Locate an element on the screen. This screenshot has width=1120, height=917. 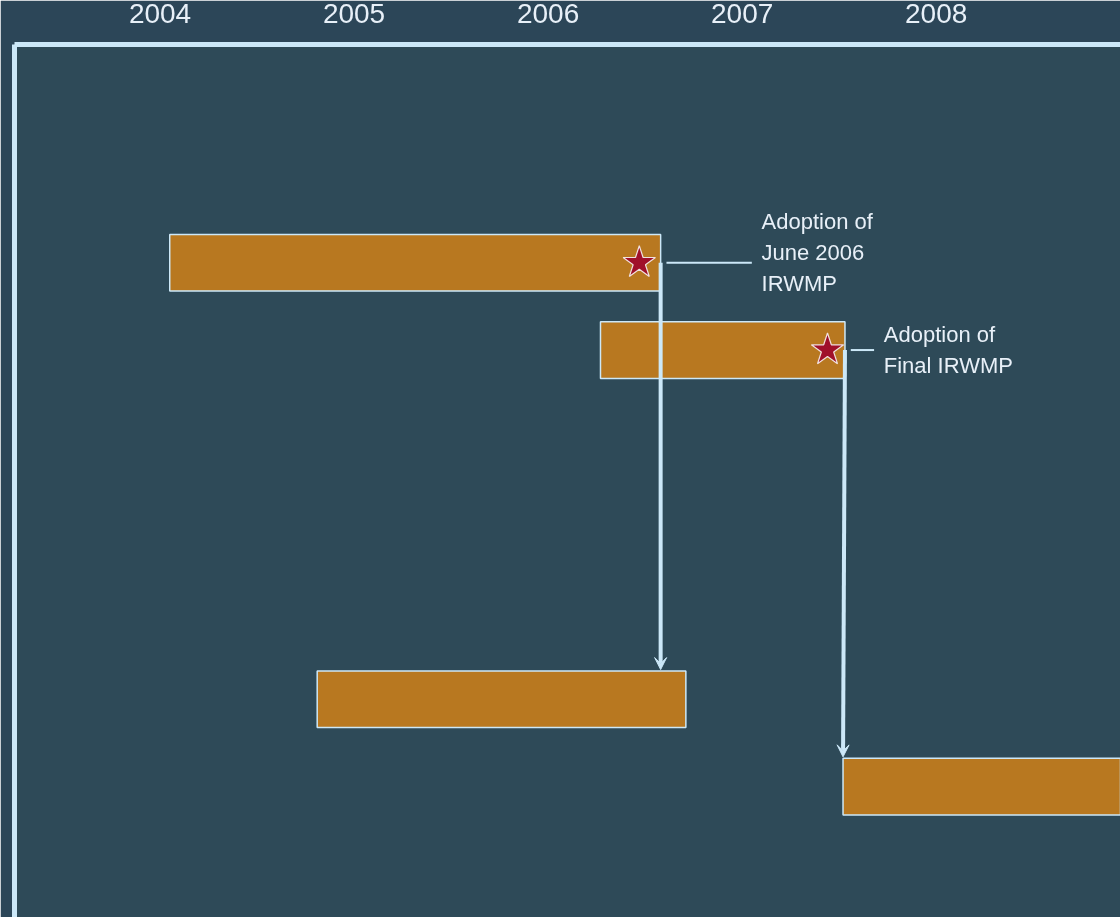
x-tick-label: 2007 is located at coordinates (742, 14).